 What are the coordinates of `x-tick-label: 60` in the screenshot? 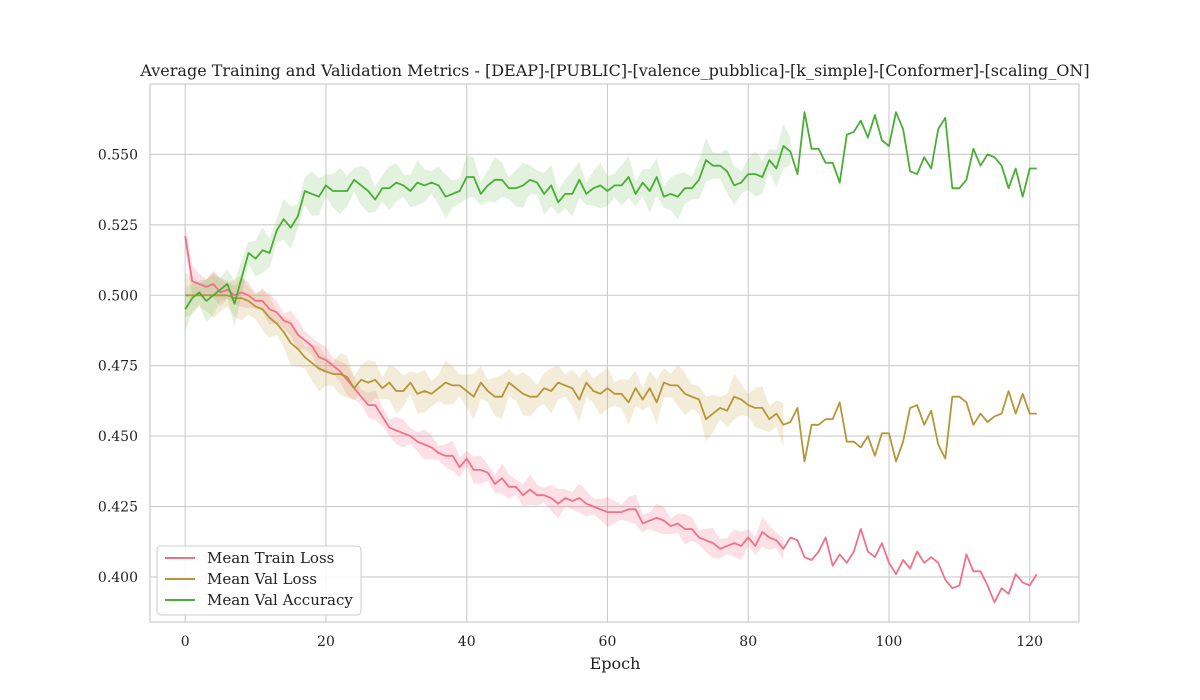 It's located at (608, 642).